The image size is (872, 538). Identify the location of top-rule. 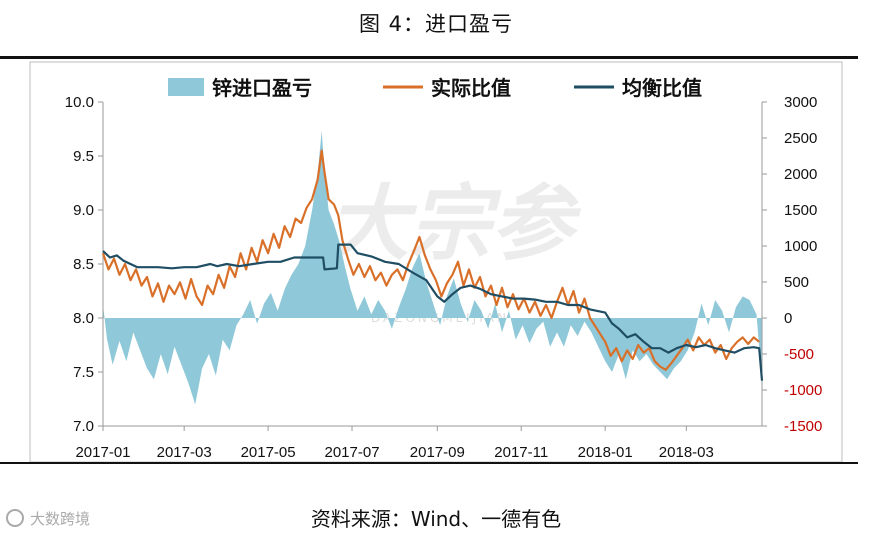
(429, 57).